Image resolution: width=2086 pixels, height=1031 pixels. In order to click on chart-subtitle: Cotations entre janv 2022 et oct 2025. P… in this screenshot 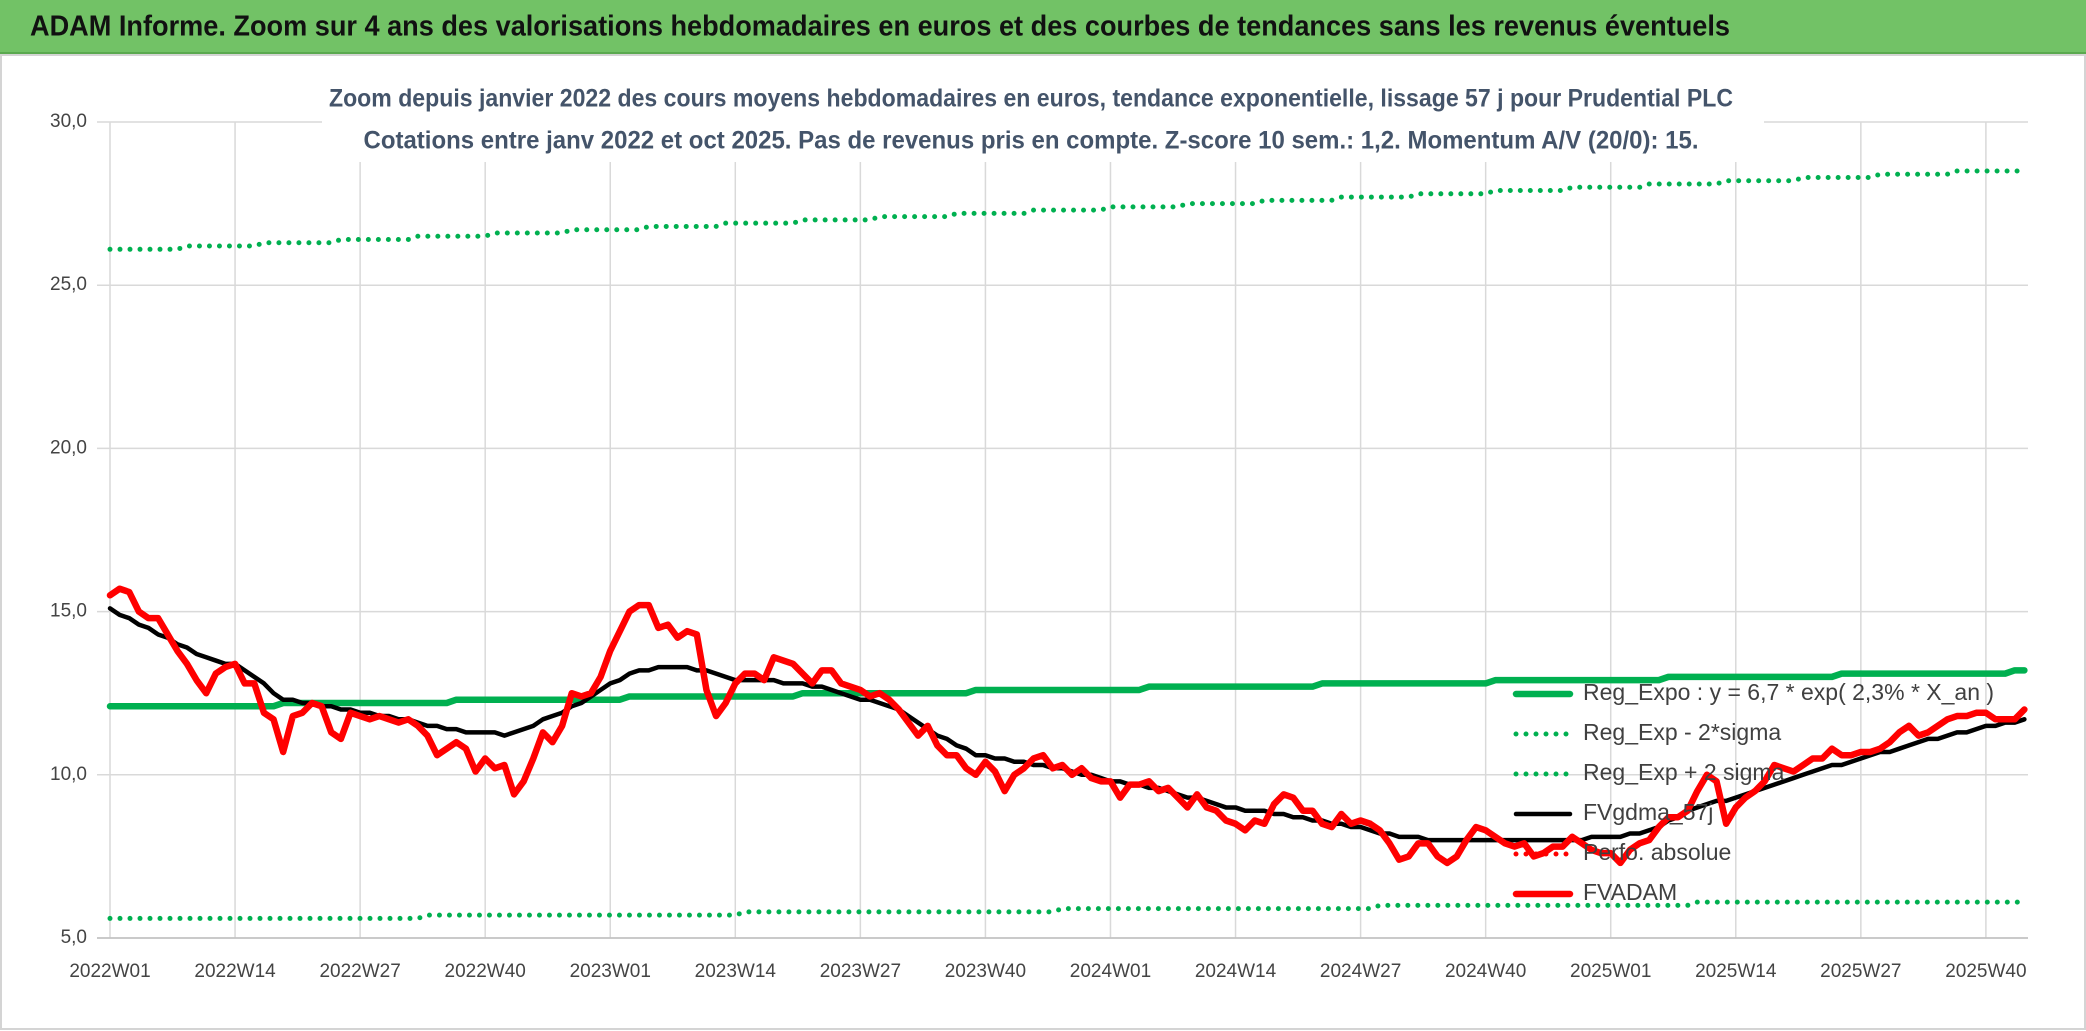, I will do `click(1031, 141)`.